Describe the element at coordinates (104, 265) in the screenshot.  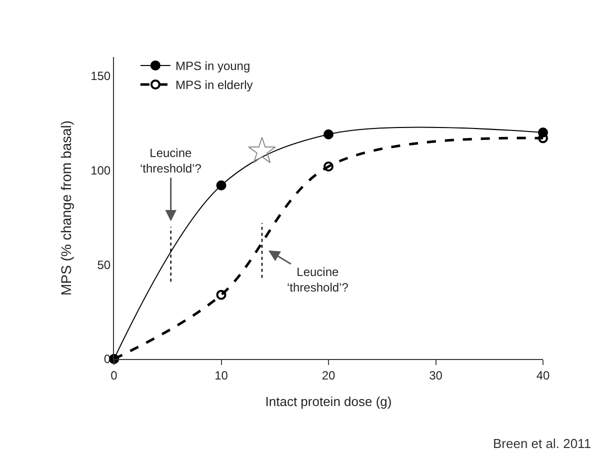
I see `y-tick-label: 50` at that location.